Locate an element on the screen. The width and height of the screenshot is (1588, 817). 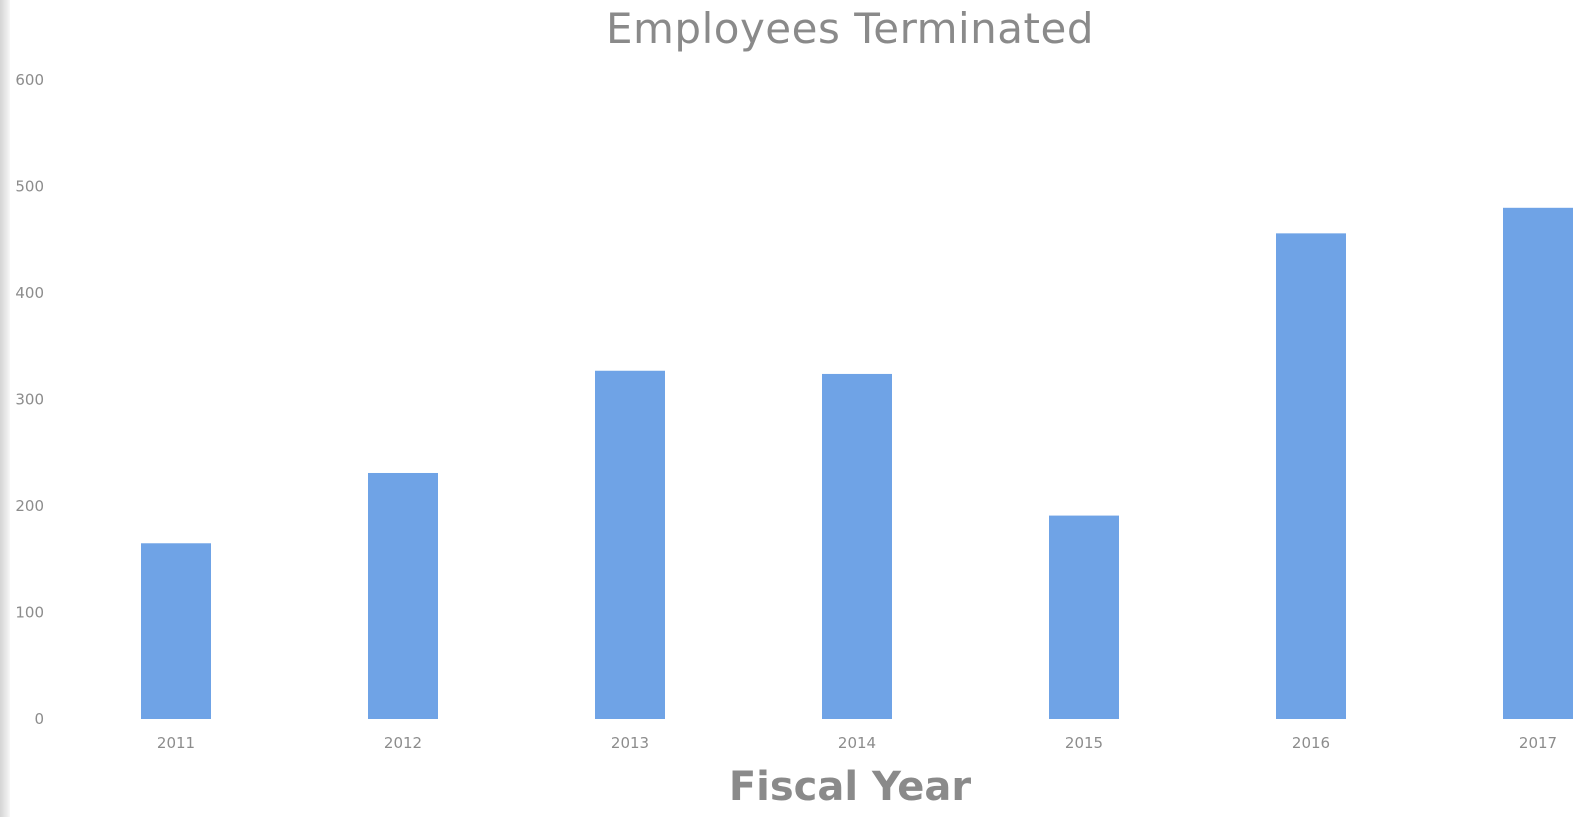
bar-2015 is located at coordinates (1084, 617).